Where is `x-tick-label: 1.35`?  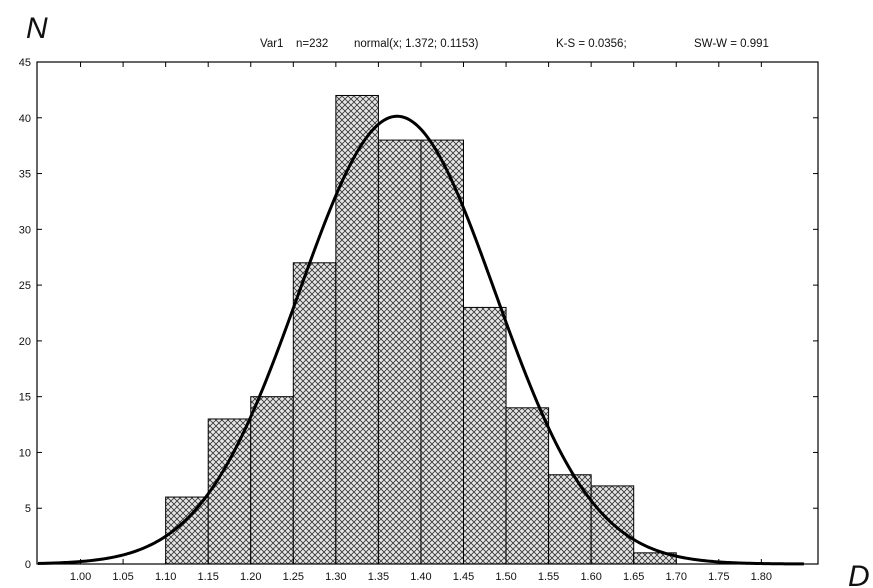
x-tick-label: 1.35 is located at coordinates (378, 577).